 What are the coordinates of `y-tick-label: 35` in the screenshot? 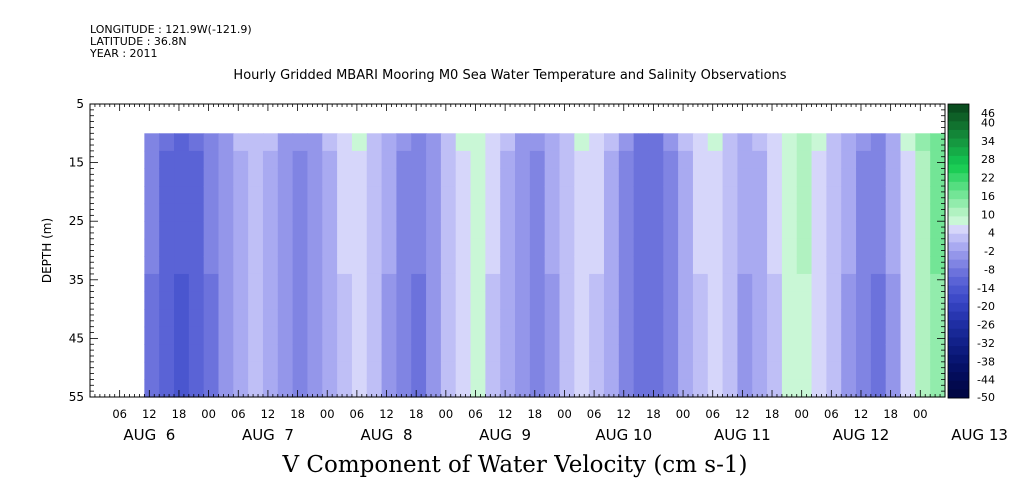 It's located at (76, 280).